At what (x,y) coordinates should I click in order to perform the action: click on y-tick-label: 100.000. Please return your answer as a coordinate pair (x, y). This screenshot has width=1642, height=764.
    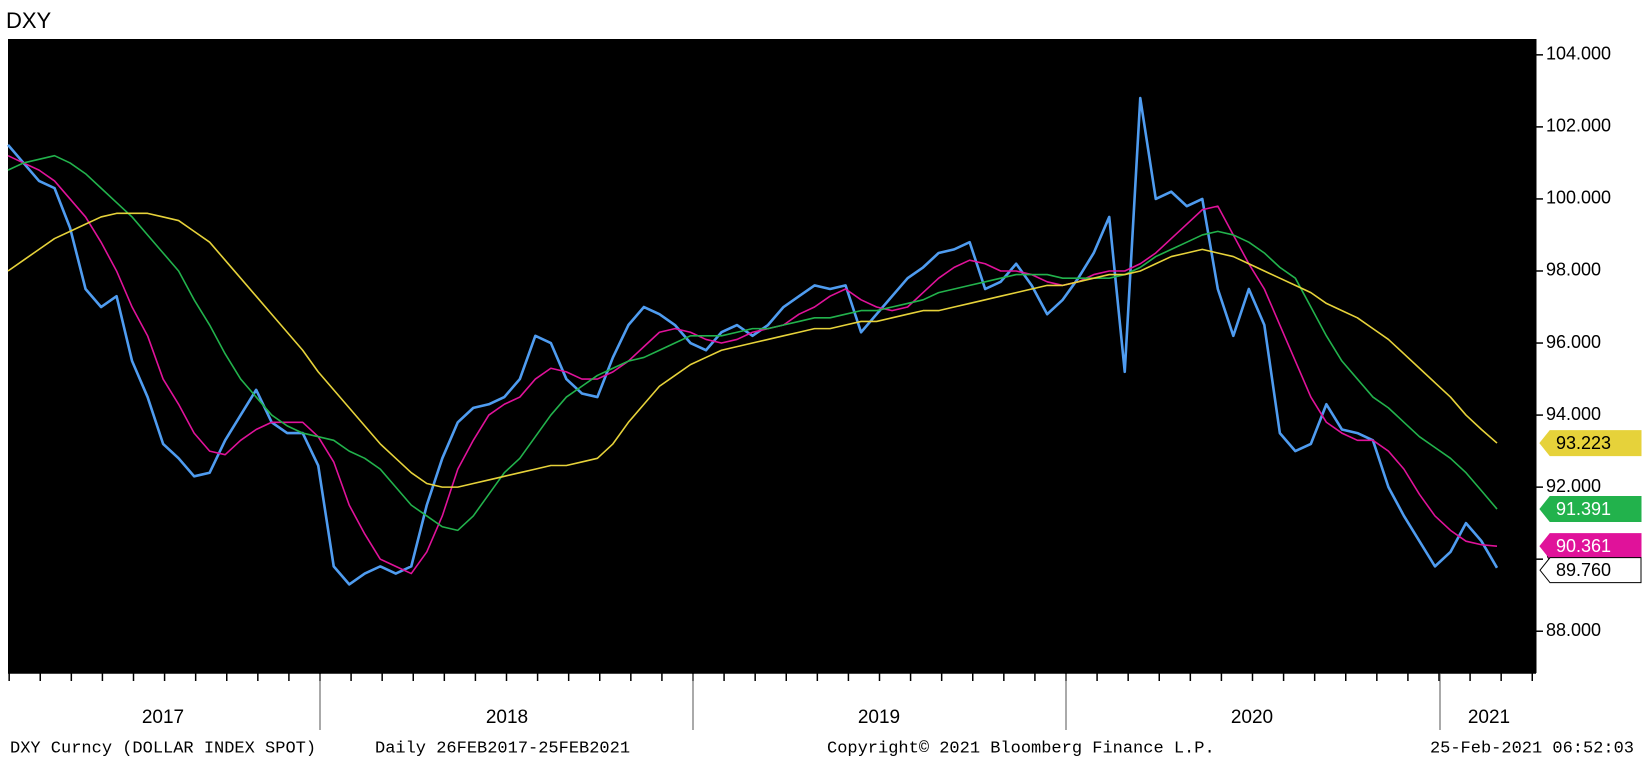
    Looking at the image, I should click on (1578, 198).